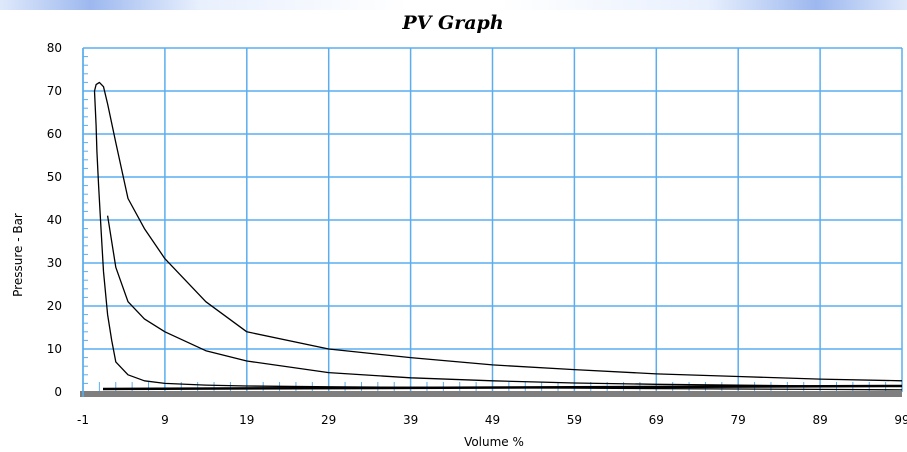  Describe the element at coordinates (18, 255) in the screenshot. I see `y-axis-label: Pressure - Bar` at that location.